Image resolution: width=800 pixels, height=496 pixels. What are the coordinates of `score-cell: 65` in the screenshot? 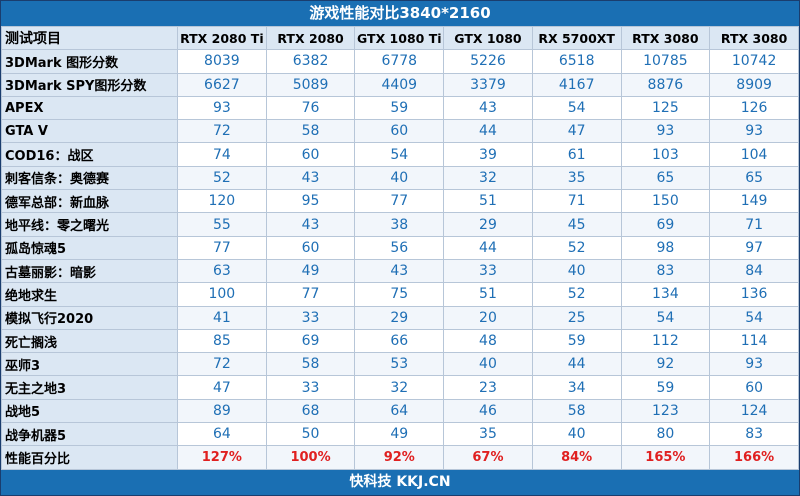 It's located at (754, 178).